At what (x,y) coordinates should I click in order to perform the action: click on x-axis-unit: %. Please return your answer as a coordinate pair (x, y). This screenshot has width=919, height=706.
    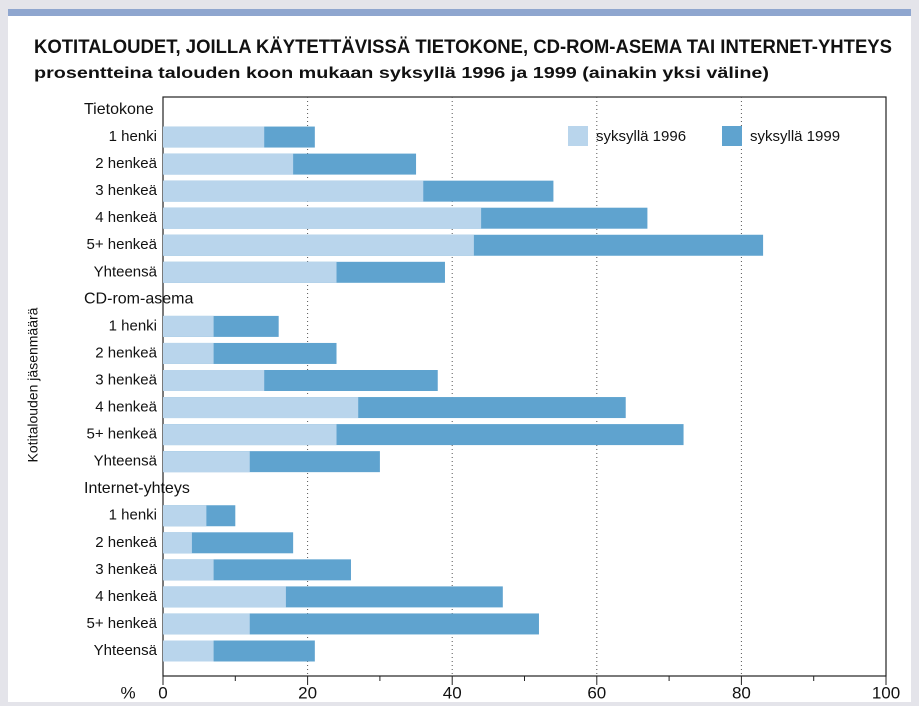
    Looking at the image, I should click on (127, 692).